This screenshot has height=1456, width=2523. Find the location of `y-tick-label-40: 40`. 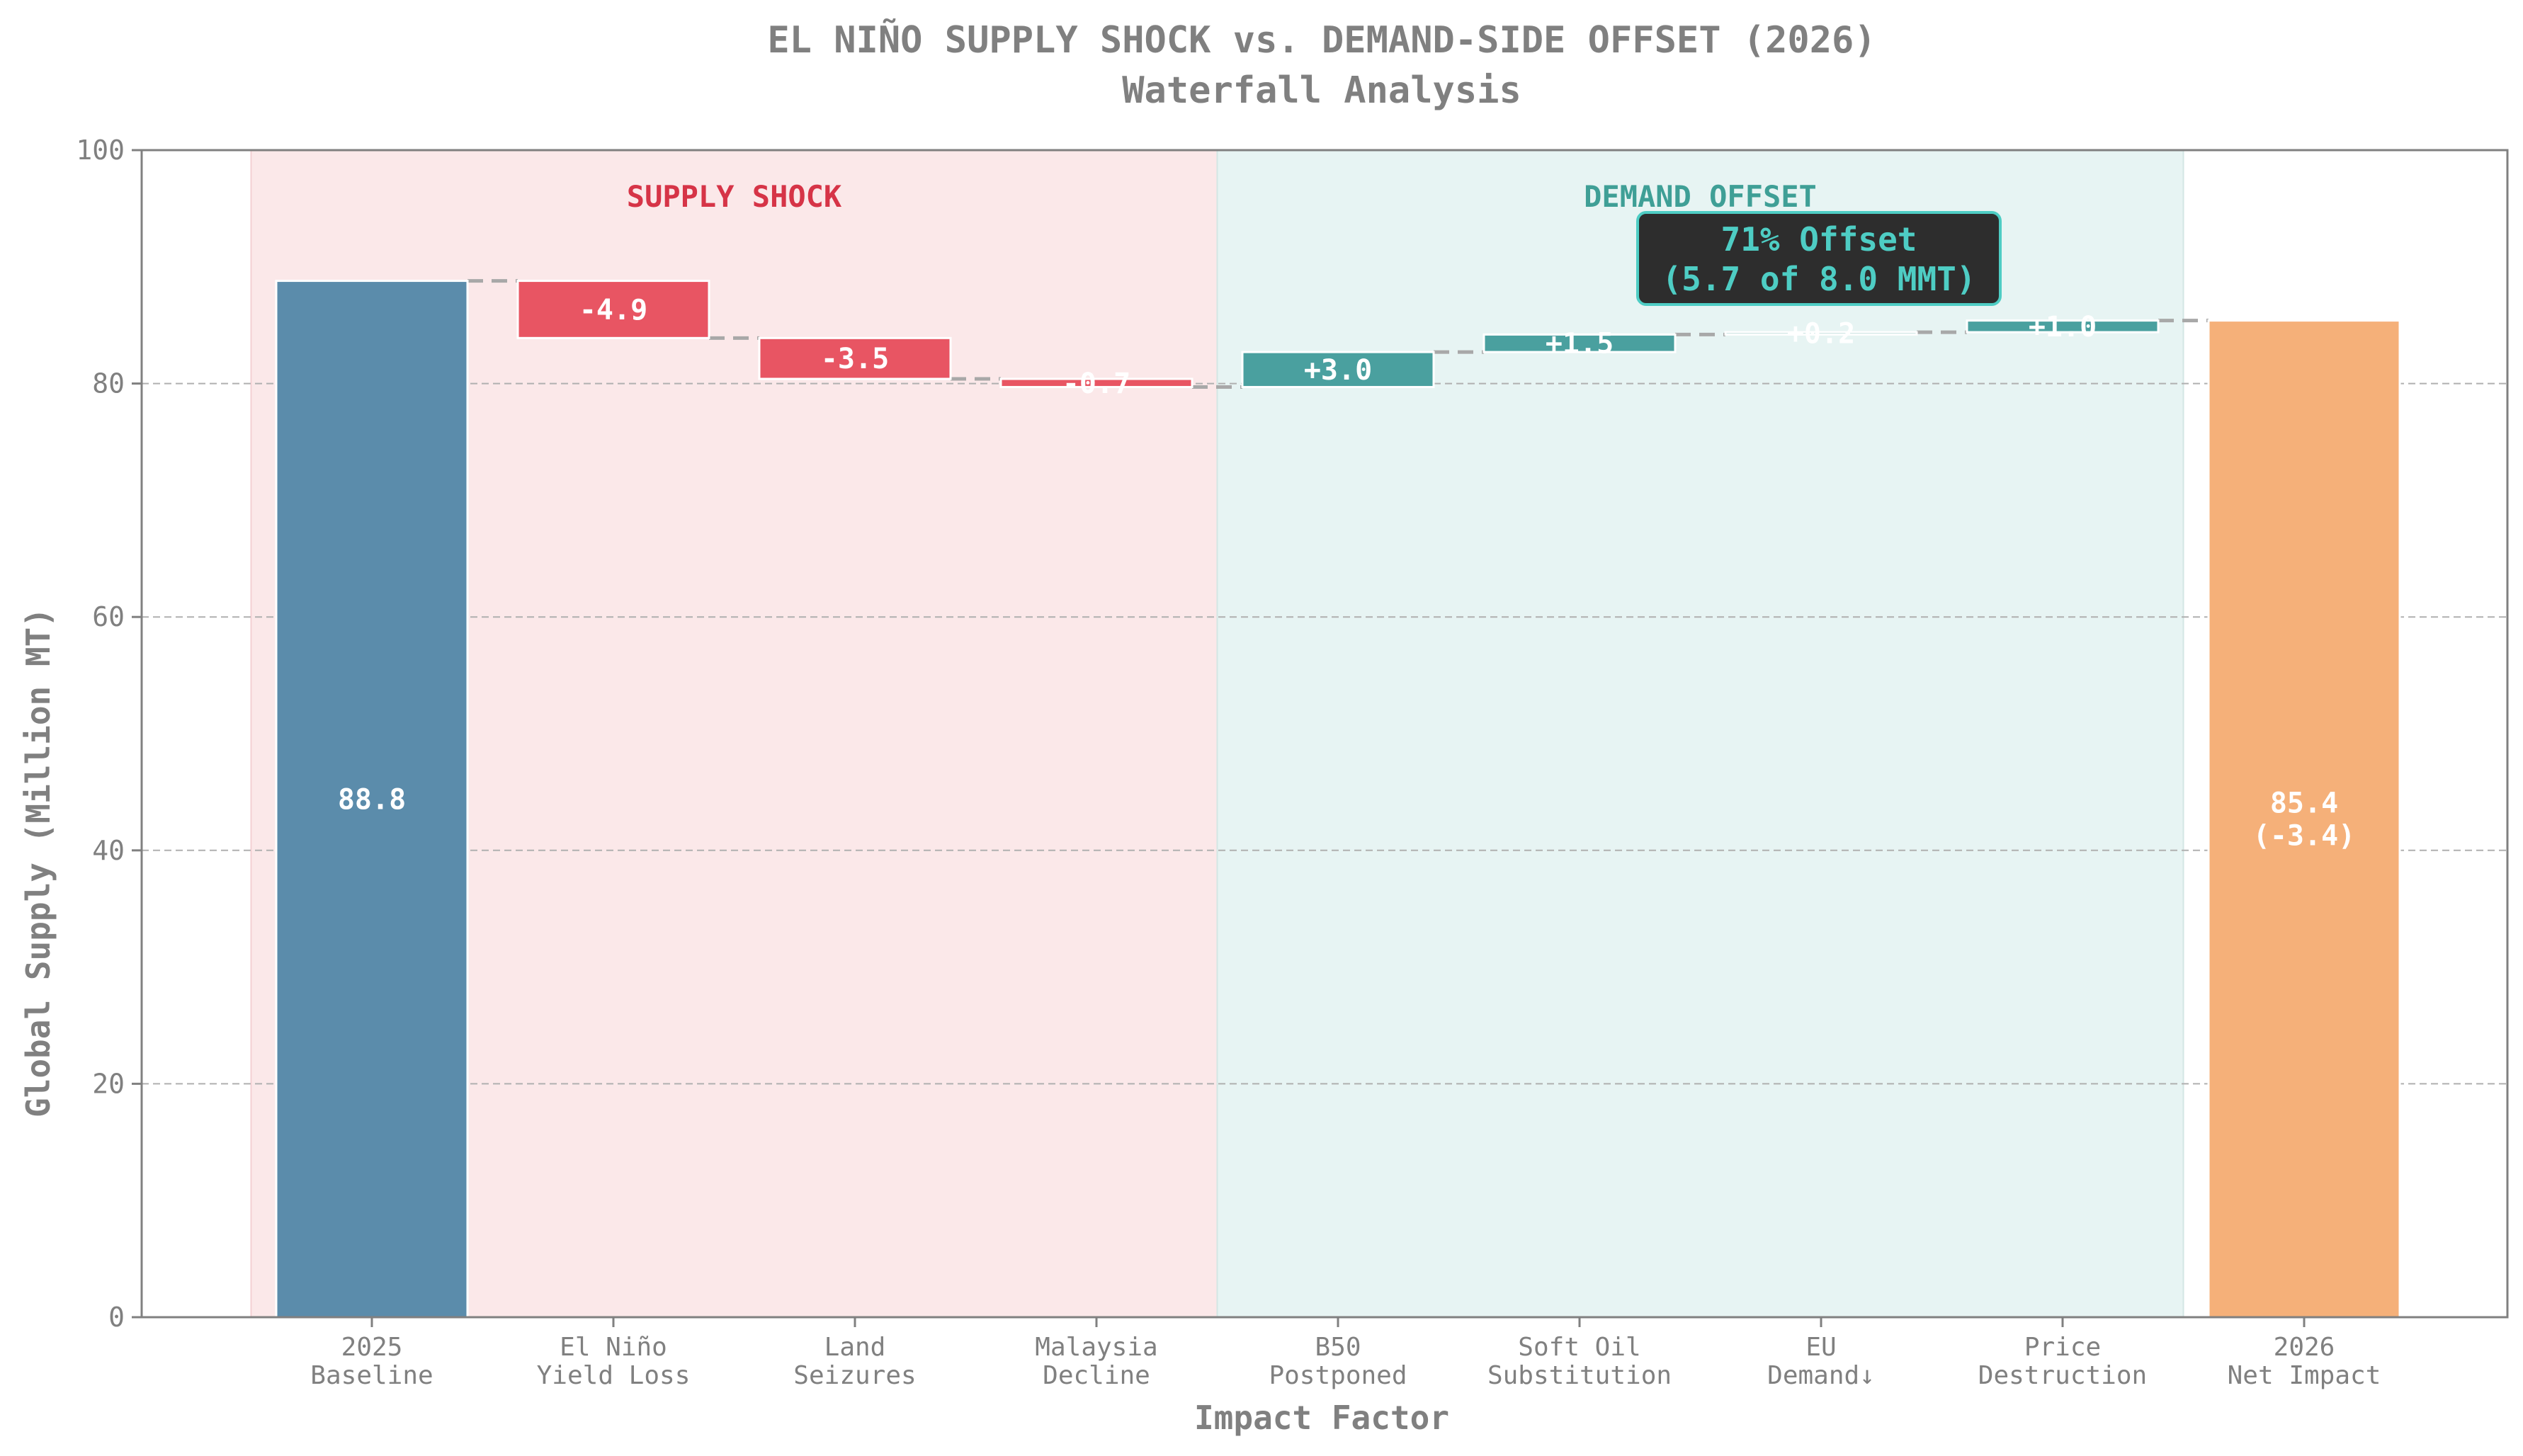

y-tick-label-40: 40 is located at coordinates (108, 851).